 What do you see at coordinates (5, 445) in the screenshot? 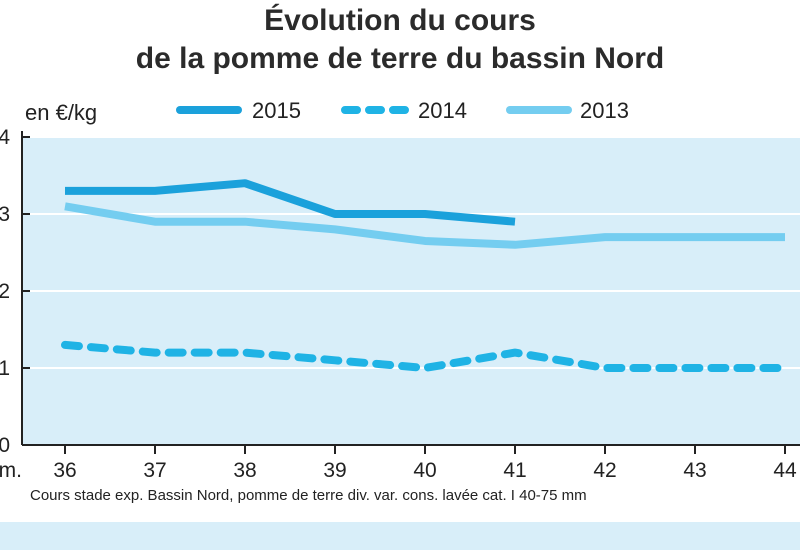
I see `y-tick-label: 0` at bounding box center [5, 445].